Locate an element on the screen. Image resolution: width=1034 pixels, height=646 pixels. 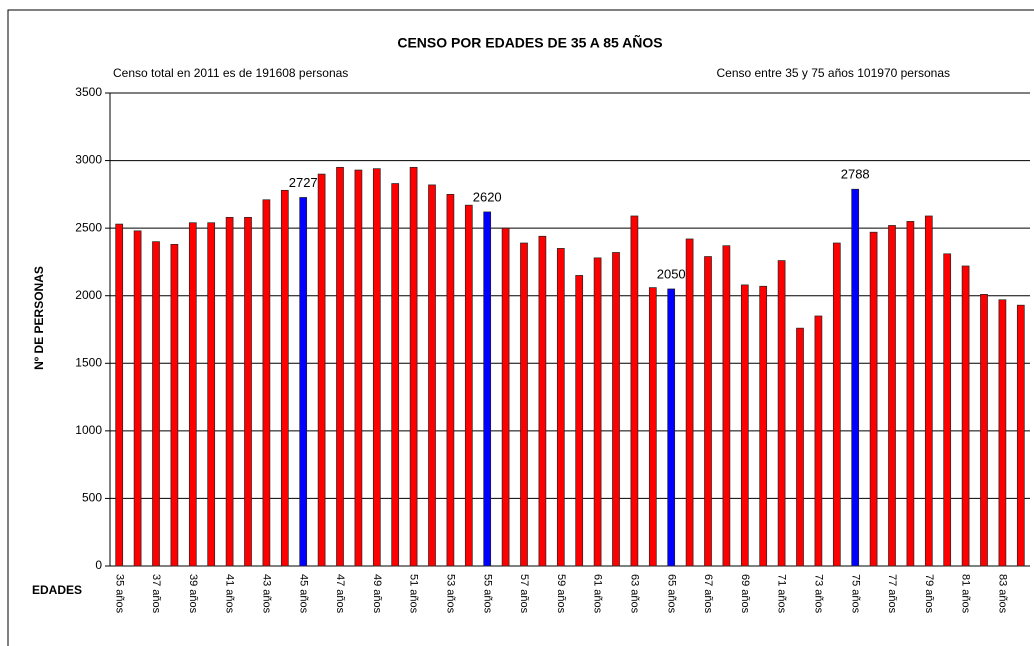
x-tick-label: 35 años is located at coordinates (119, 594).